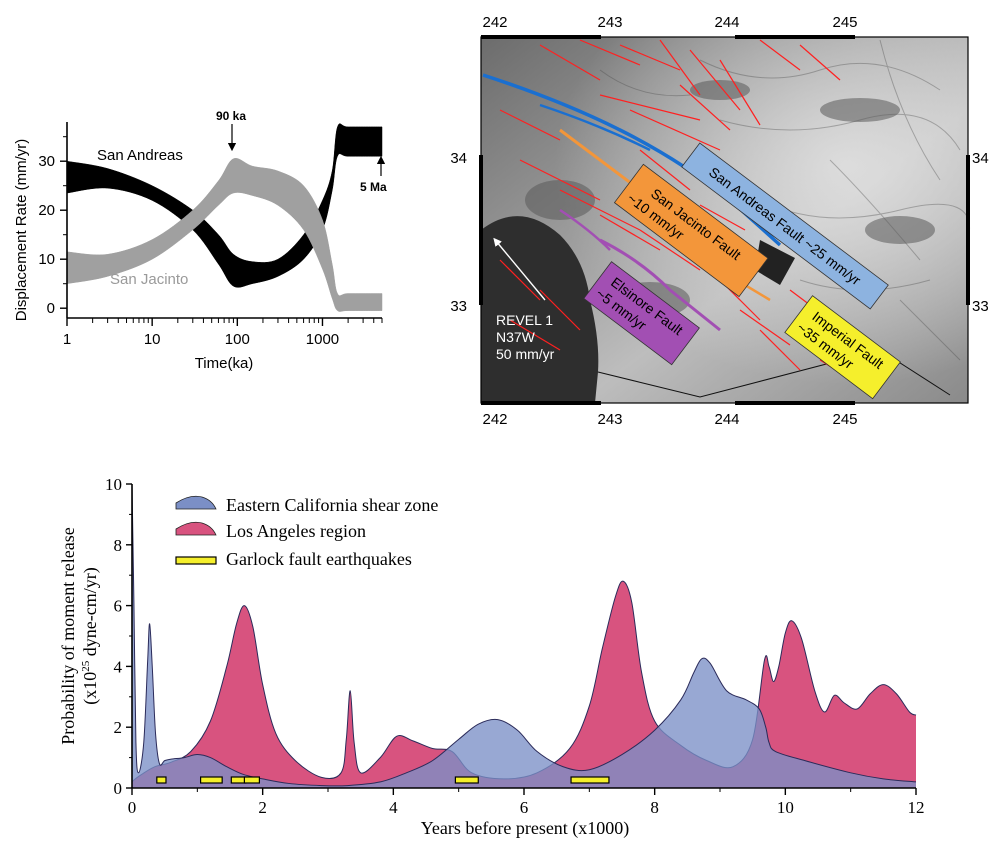  What do you see at coordinates (516, 337) in the screenshot?
I see `revel-label-2: N37W` at bounding box center [516, 337].